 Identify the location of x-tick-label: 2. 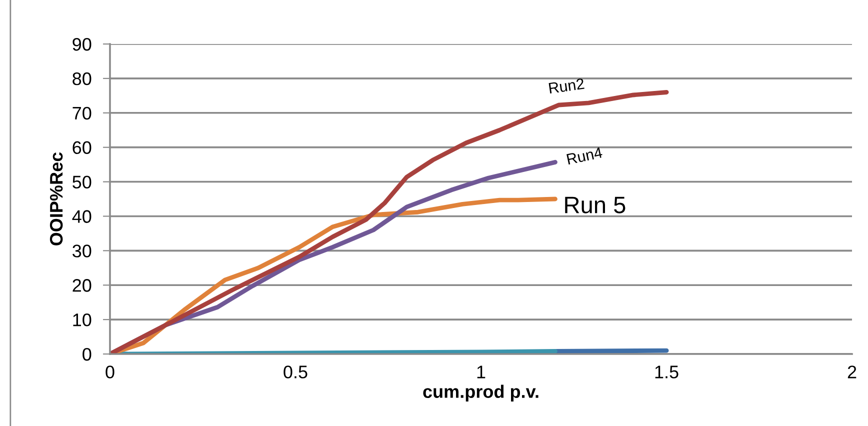
(852, 372).